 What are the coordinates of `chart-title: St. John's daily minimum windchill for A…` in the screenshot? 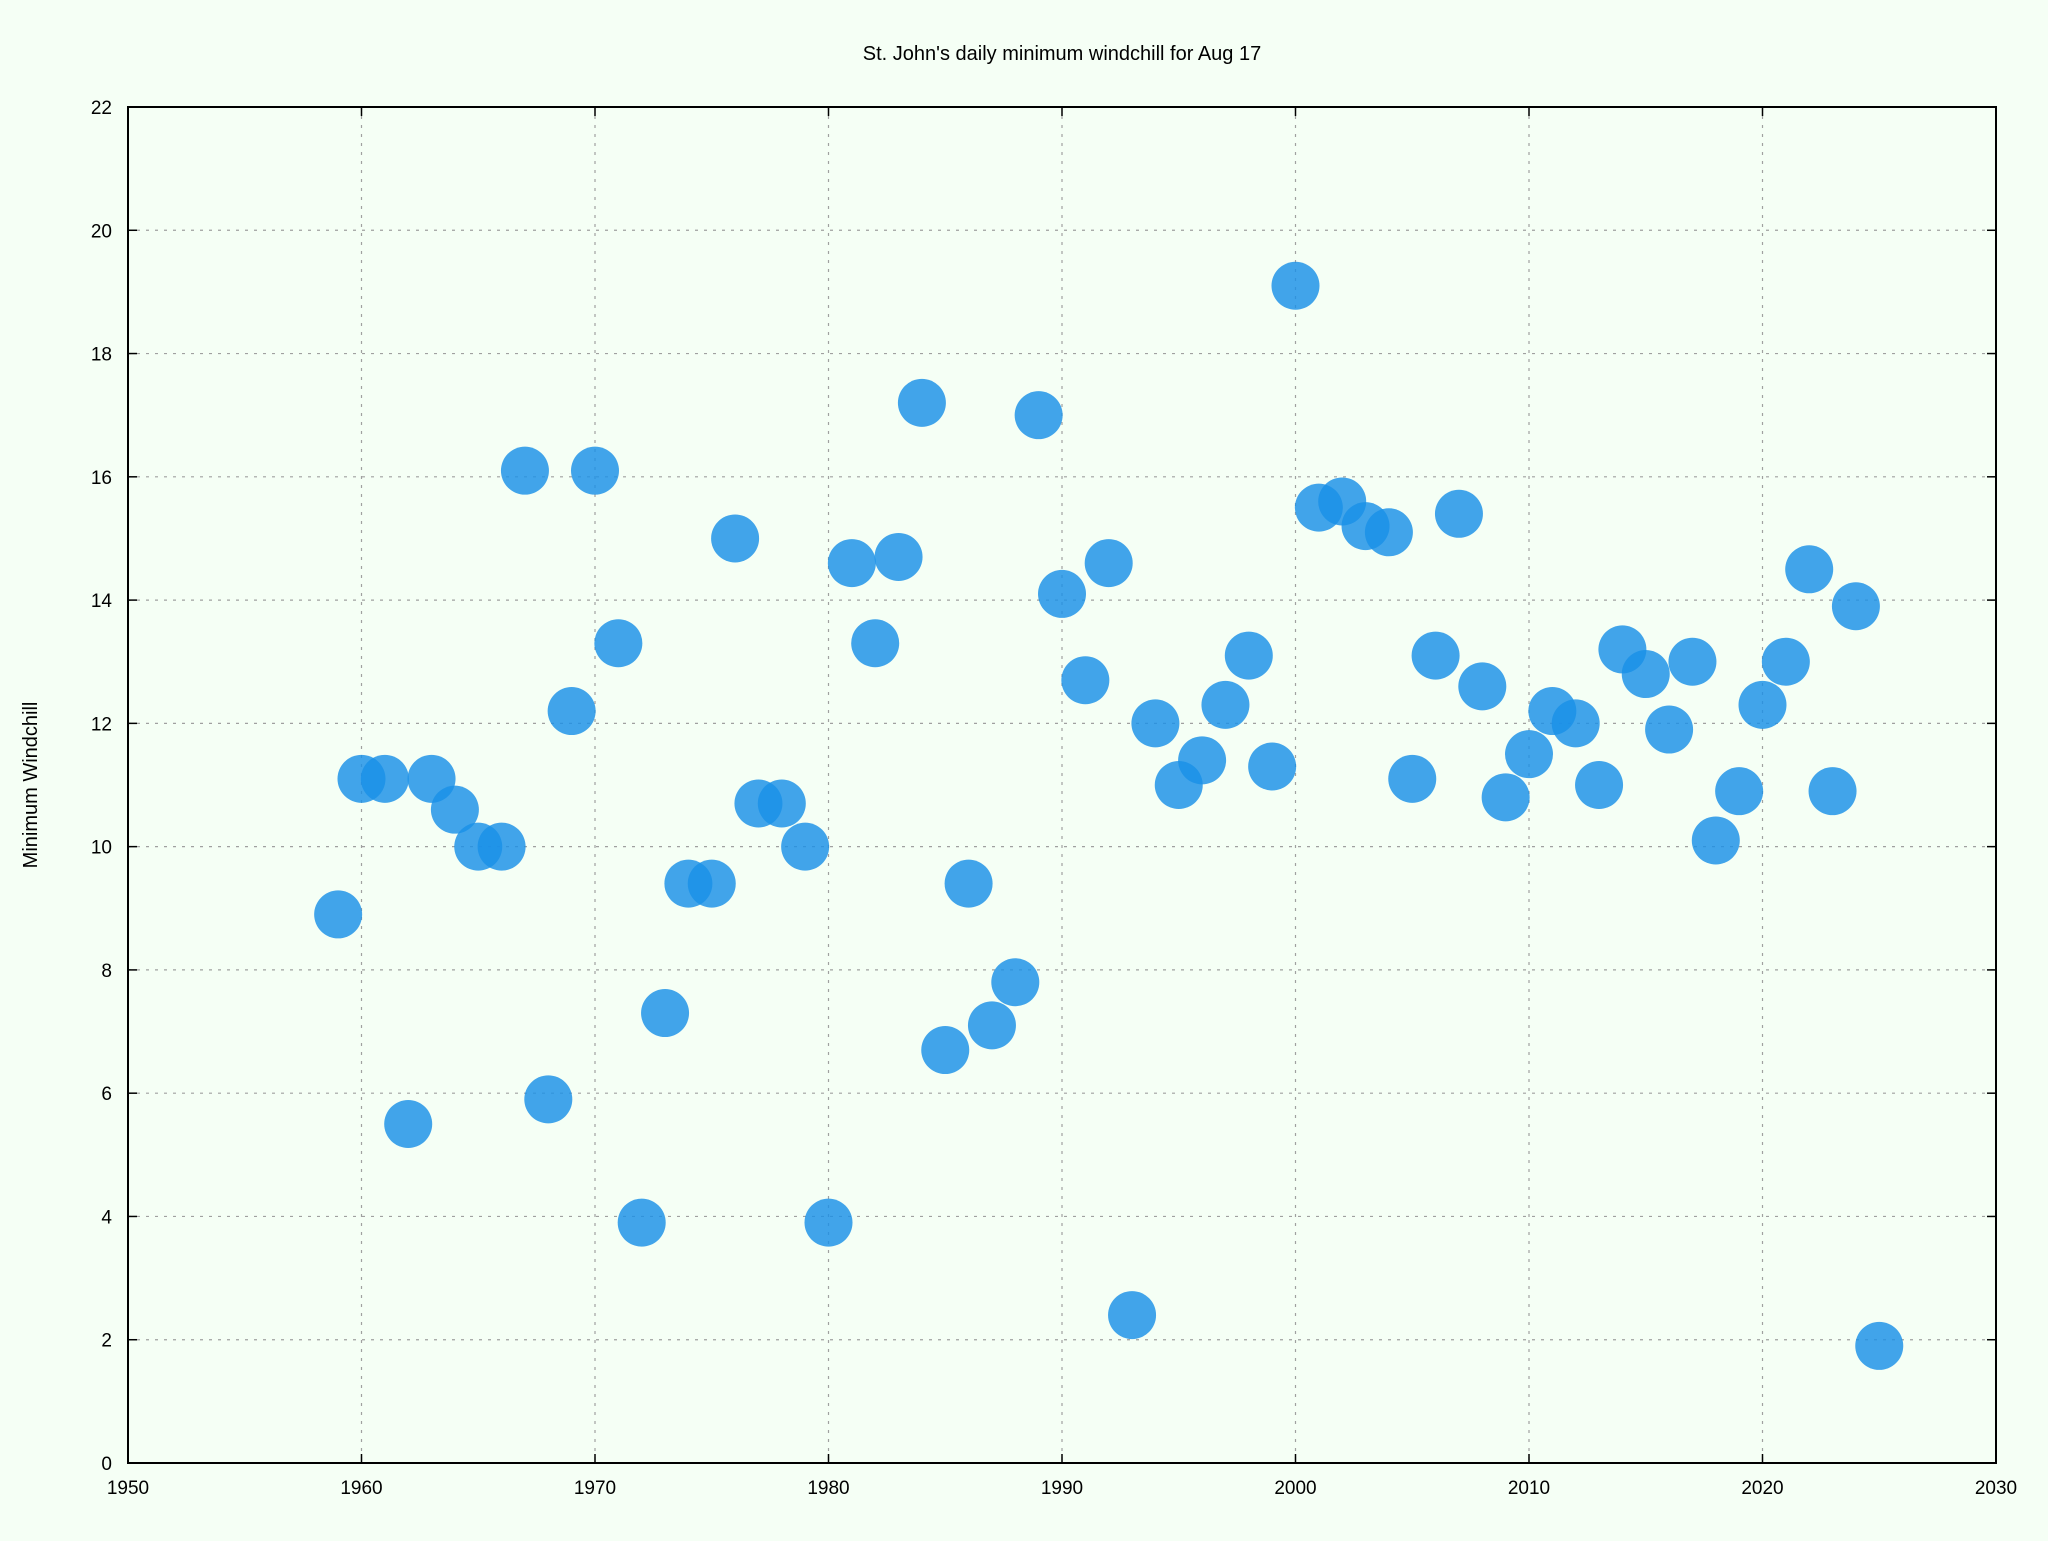 It's located at (1062, 54).